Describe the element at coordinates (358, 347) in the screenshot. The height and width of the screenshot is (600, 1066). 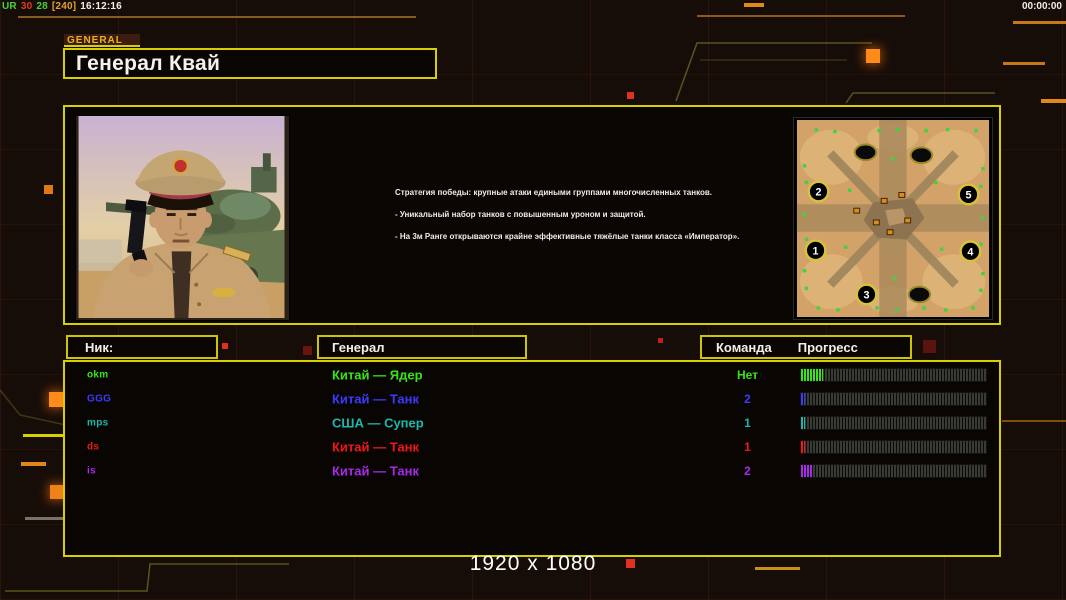
I see `header-general-label: Генерал` at that location.